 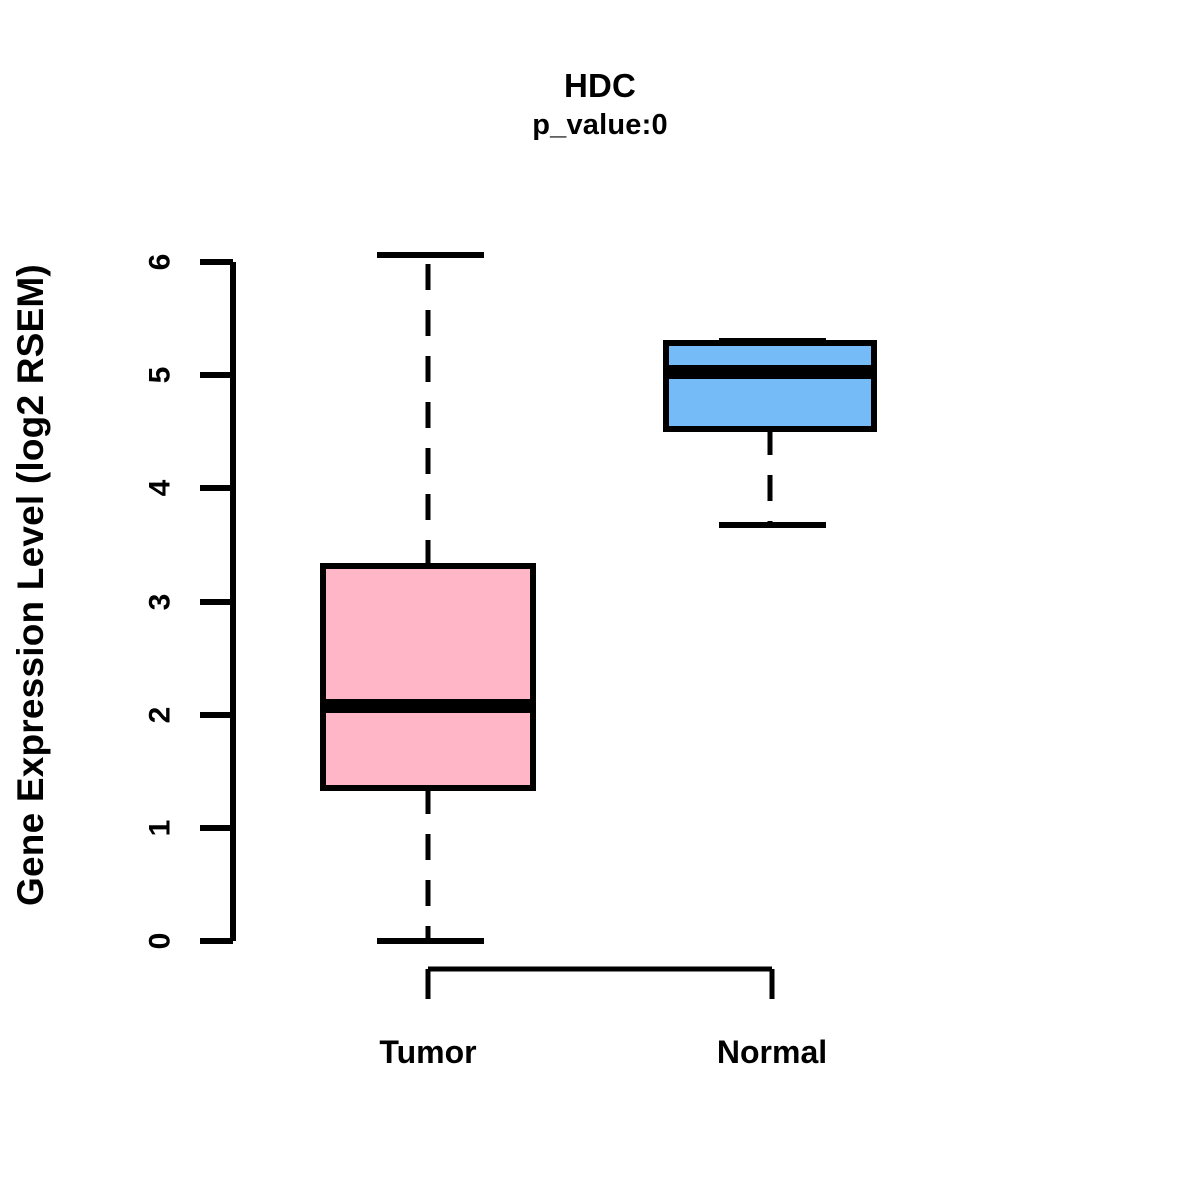 I want to click on y-tick-label-2: 2, so click(x=160, y=715).